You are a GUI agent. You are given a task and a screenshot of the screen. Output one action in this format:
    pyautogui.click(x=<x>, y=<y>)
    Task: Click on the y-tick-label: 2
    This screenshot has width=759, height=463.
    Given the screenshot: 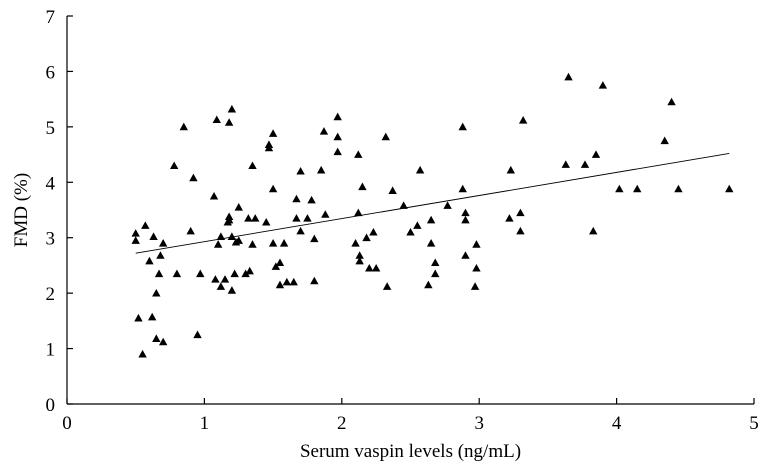 What is the action you would take?
    pyautogui.click(x=51, y=294)
    